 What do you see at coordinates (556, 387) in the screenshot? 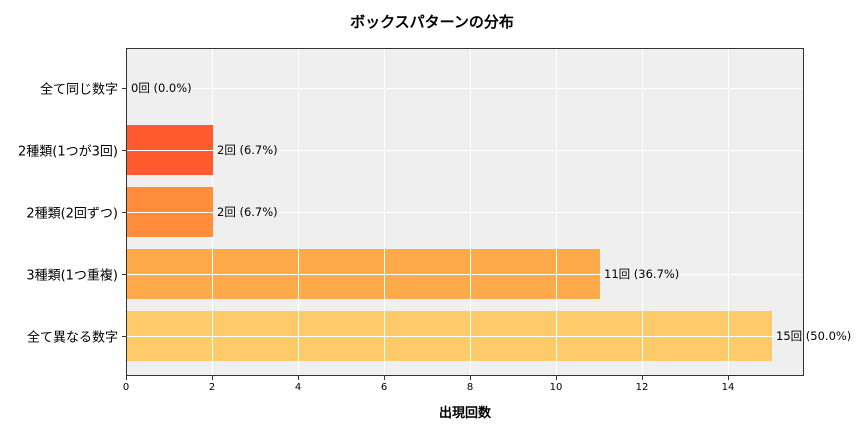
I see `x-tick-label: 10` at bounding box center [556, 387].